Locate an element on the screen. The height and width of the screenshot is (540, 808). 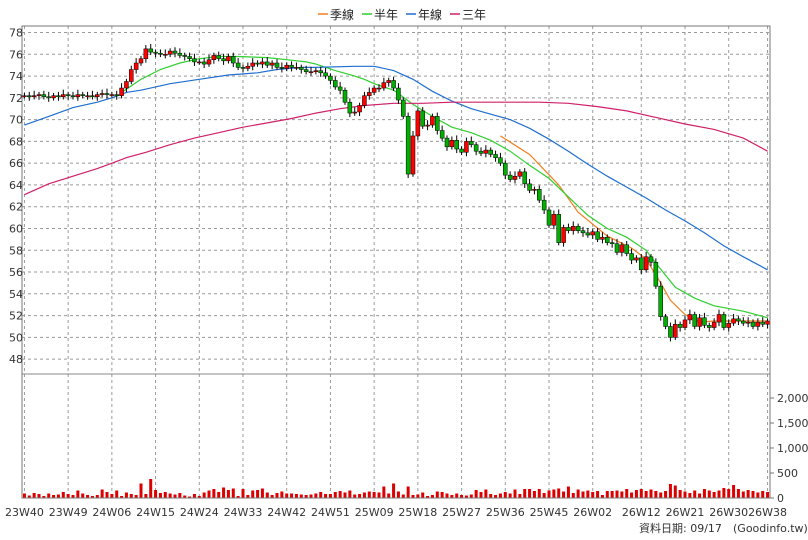
price-tick-label: 50 is located at coordinates (16, 337).